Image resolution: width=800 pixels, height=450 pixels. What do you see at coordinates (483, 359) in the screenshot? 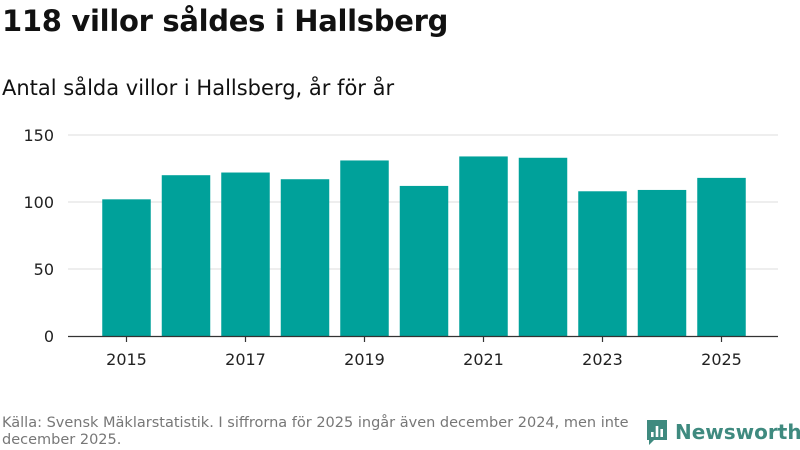
I see `x-tick-label: 2021` at bounding box center [483, 359].